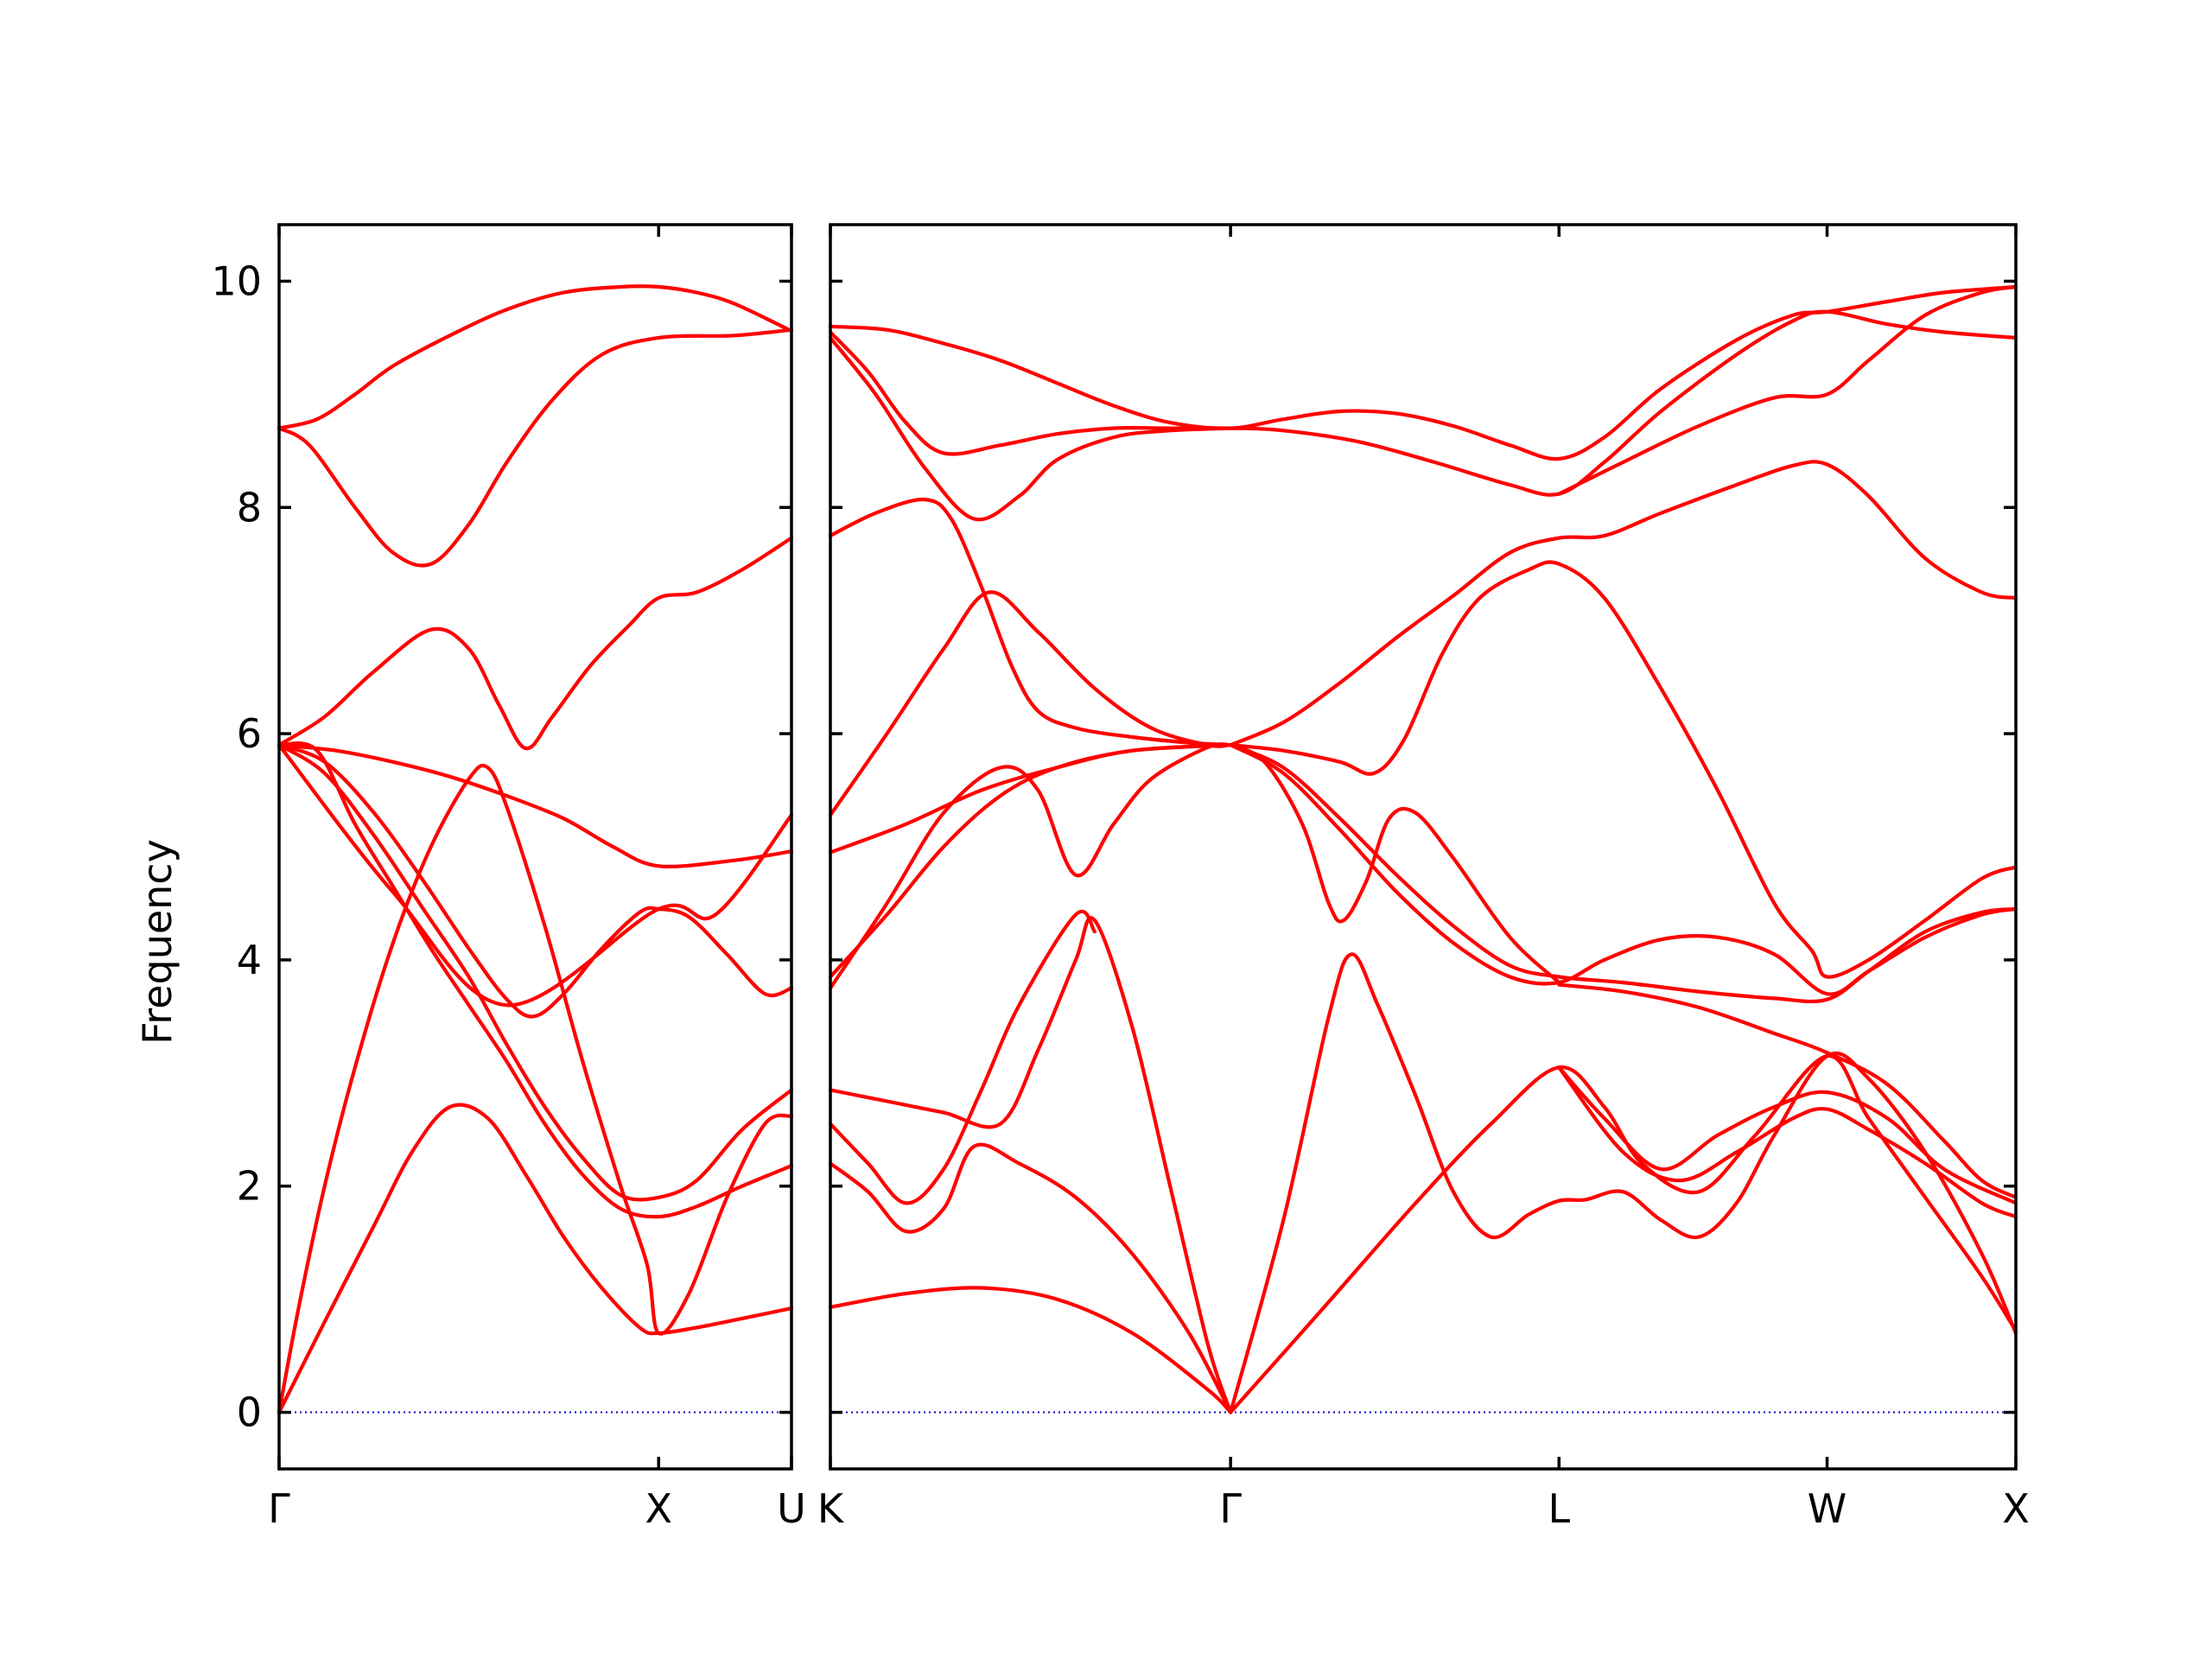 This screenshot has width=2212, height=1659. Describe the element at coordinates (249, 1186) in the screenshot. I see `y-tick-label: 2` at that location.